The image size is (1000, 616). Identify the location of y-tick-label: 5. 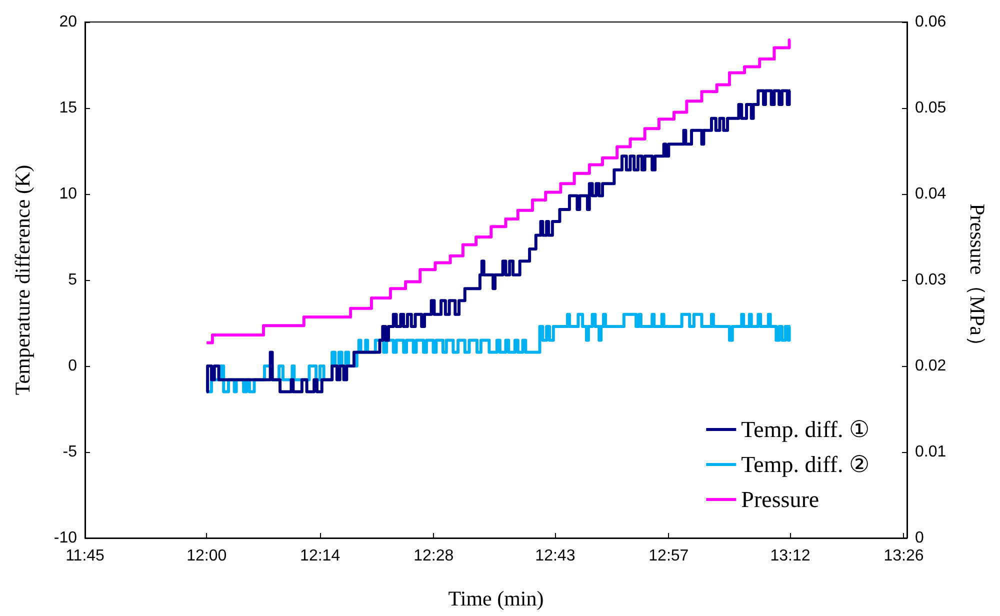
(73, 280).